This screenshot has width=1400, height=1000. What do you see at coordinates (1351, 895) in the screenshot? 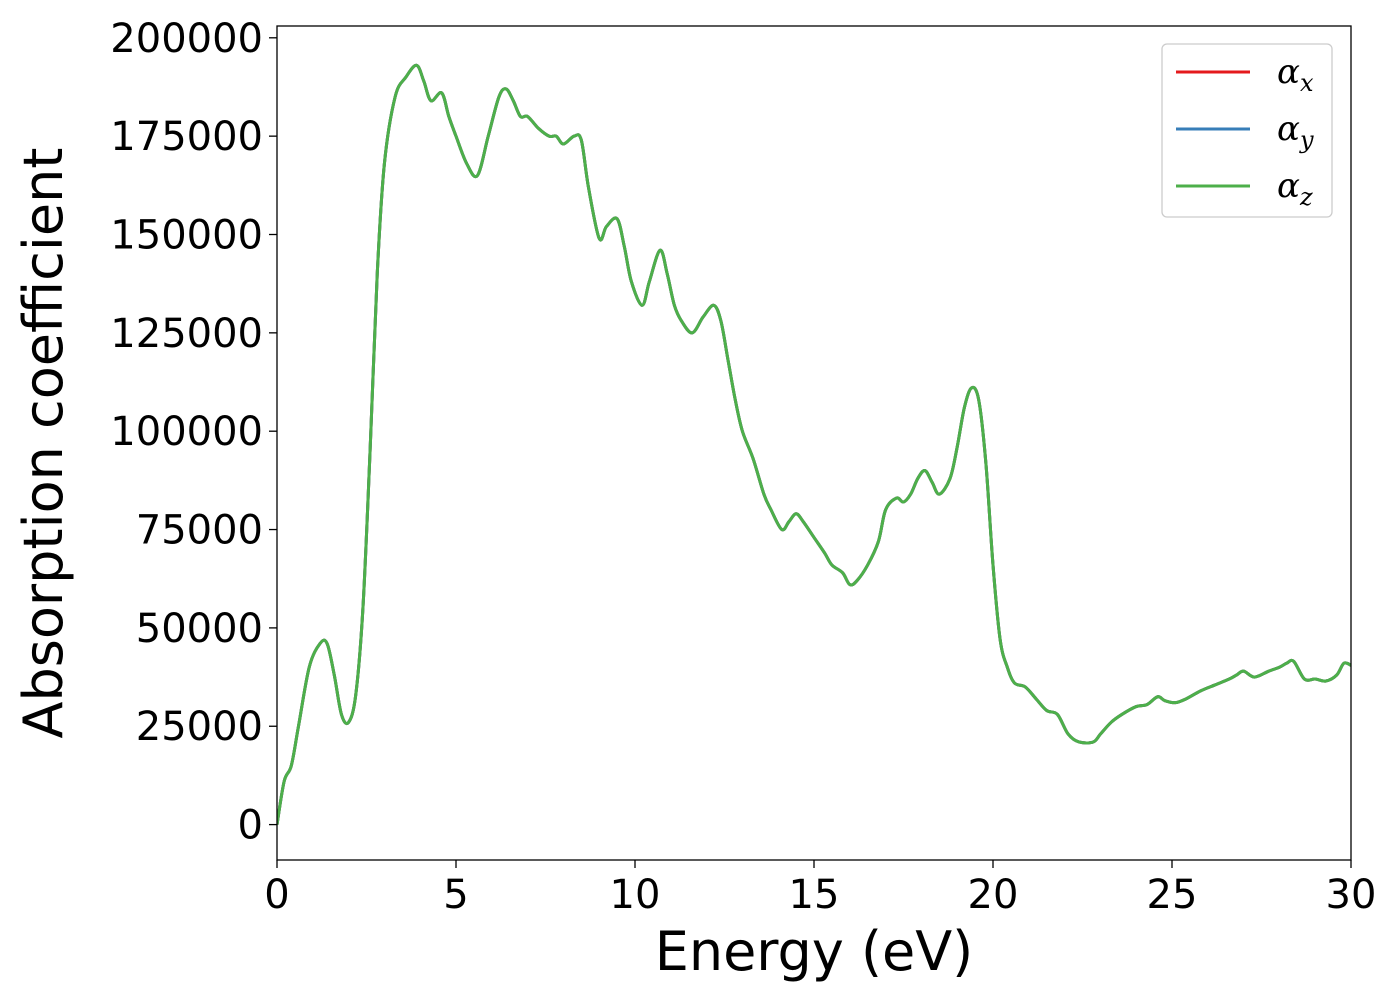
I see `x-tick-label: 30` at bounding box center [1351, 895].